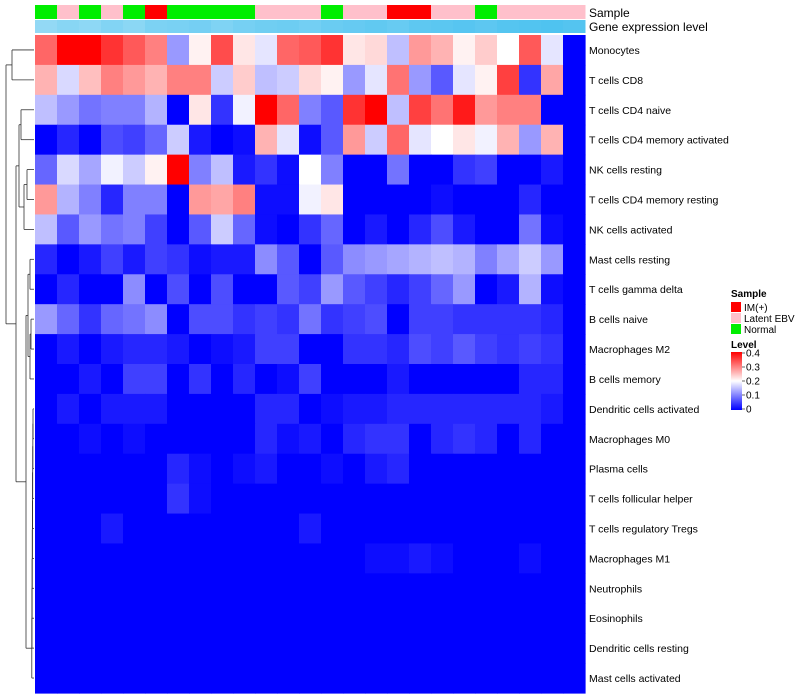  Describe the element at coordinates (609, 13) in the screenshot. I see `sample-annotation-label: Sample` at that location.